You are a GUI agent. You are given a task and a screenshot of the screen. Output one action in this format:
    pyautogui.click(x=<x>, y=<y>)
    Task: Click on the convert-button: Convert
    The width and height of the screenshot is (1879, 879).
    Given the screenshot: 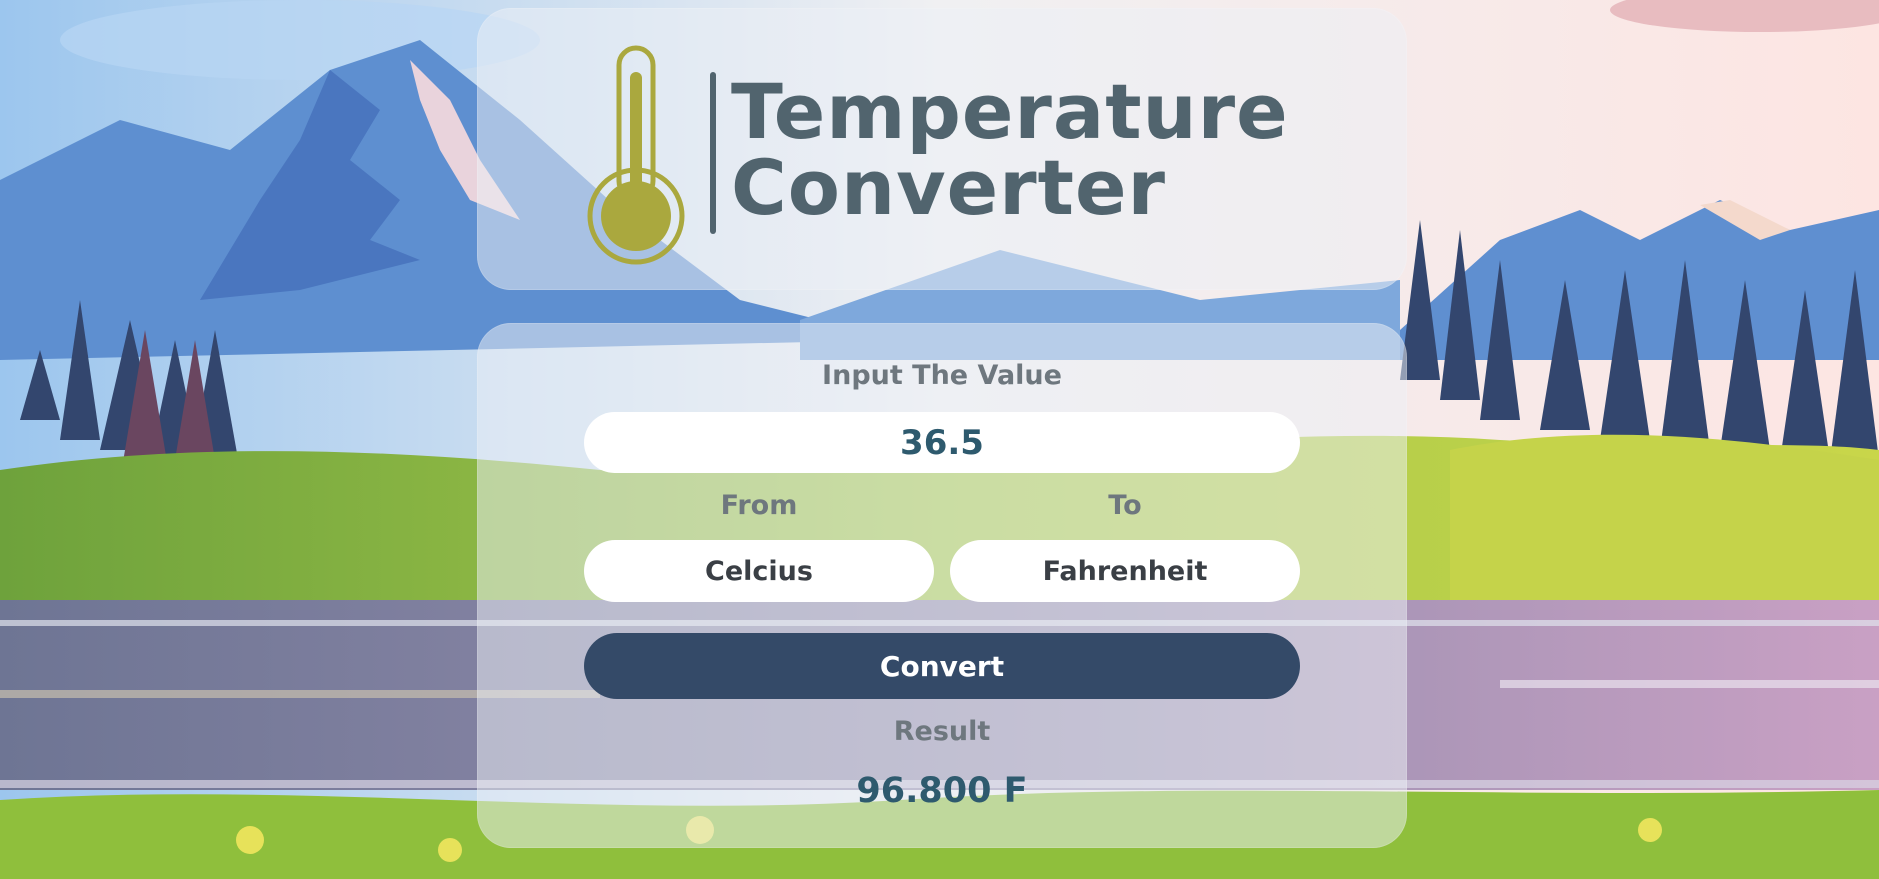 What is the action you would take?
    pyautogui.click(x=942, y=666)
    